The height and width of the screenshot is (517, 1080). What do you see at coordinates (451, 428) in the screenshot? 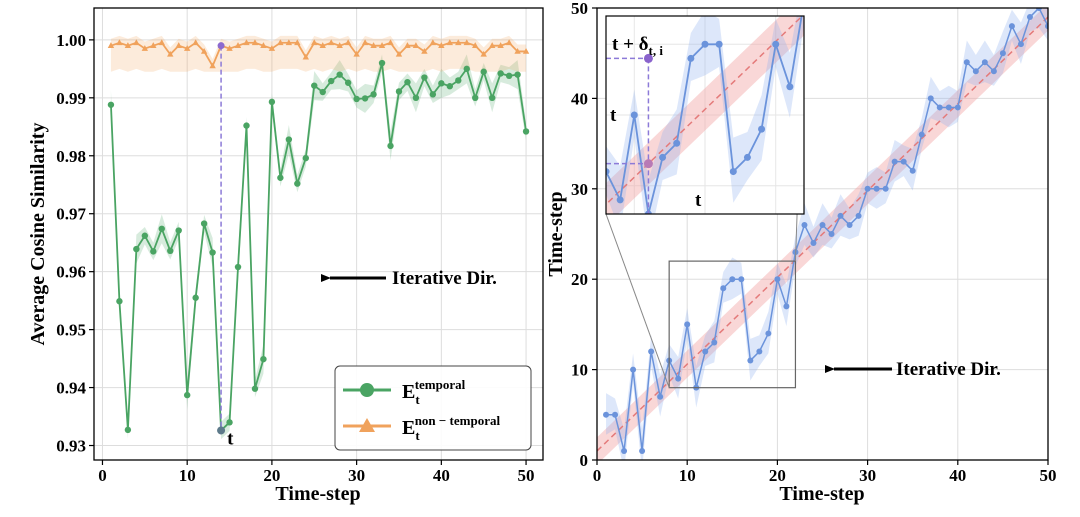
I see `legend-label-non-temporal: Etnon − temporal` at bounding box center [451, 428].